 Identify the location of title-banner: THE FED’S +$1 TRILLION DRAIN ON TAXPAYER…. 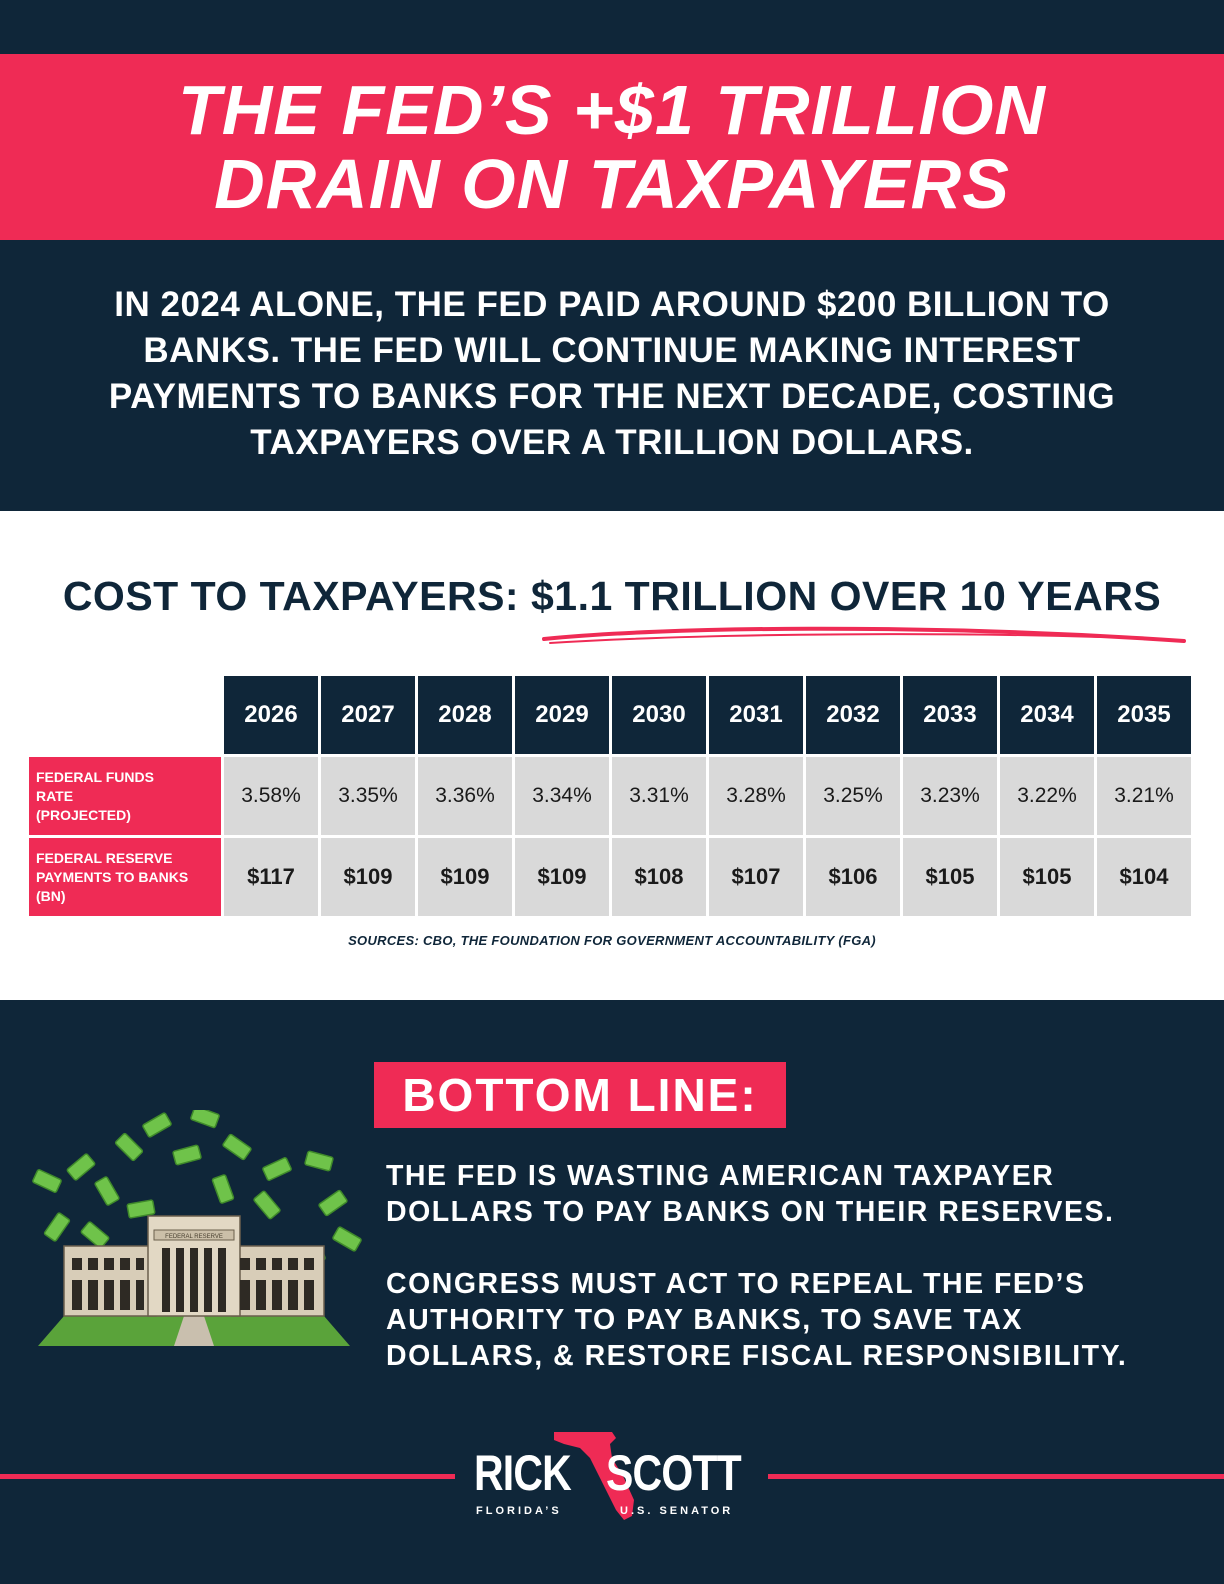
(612, 147).